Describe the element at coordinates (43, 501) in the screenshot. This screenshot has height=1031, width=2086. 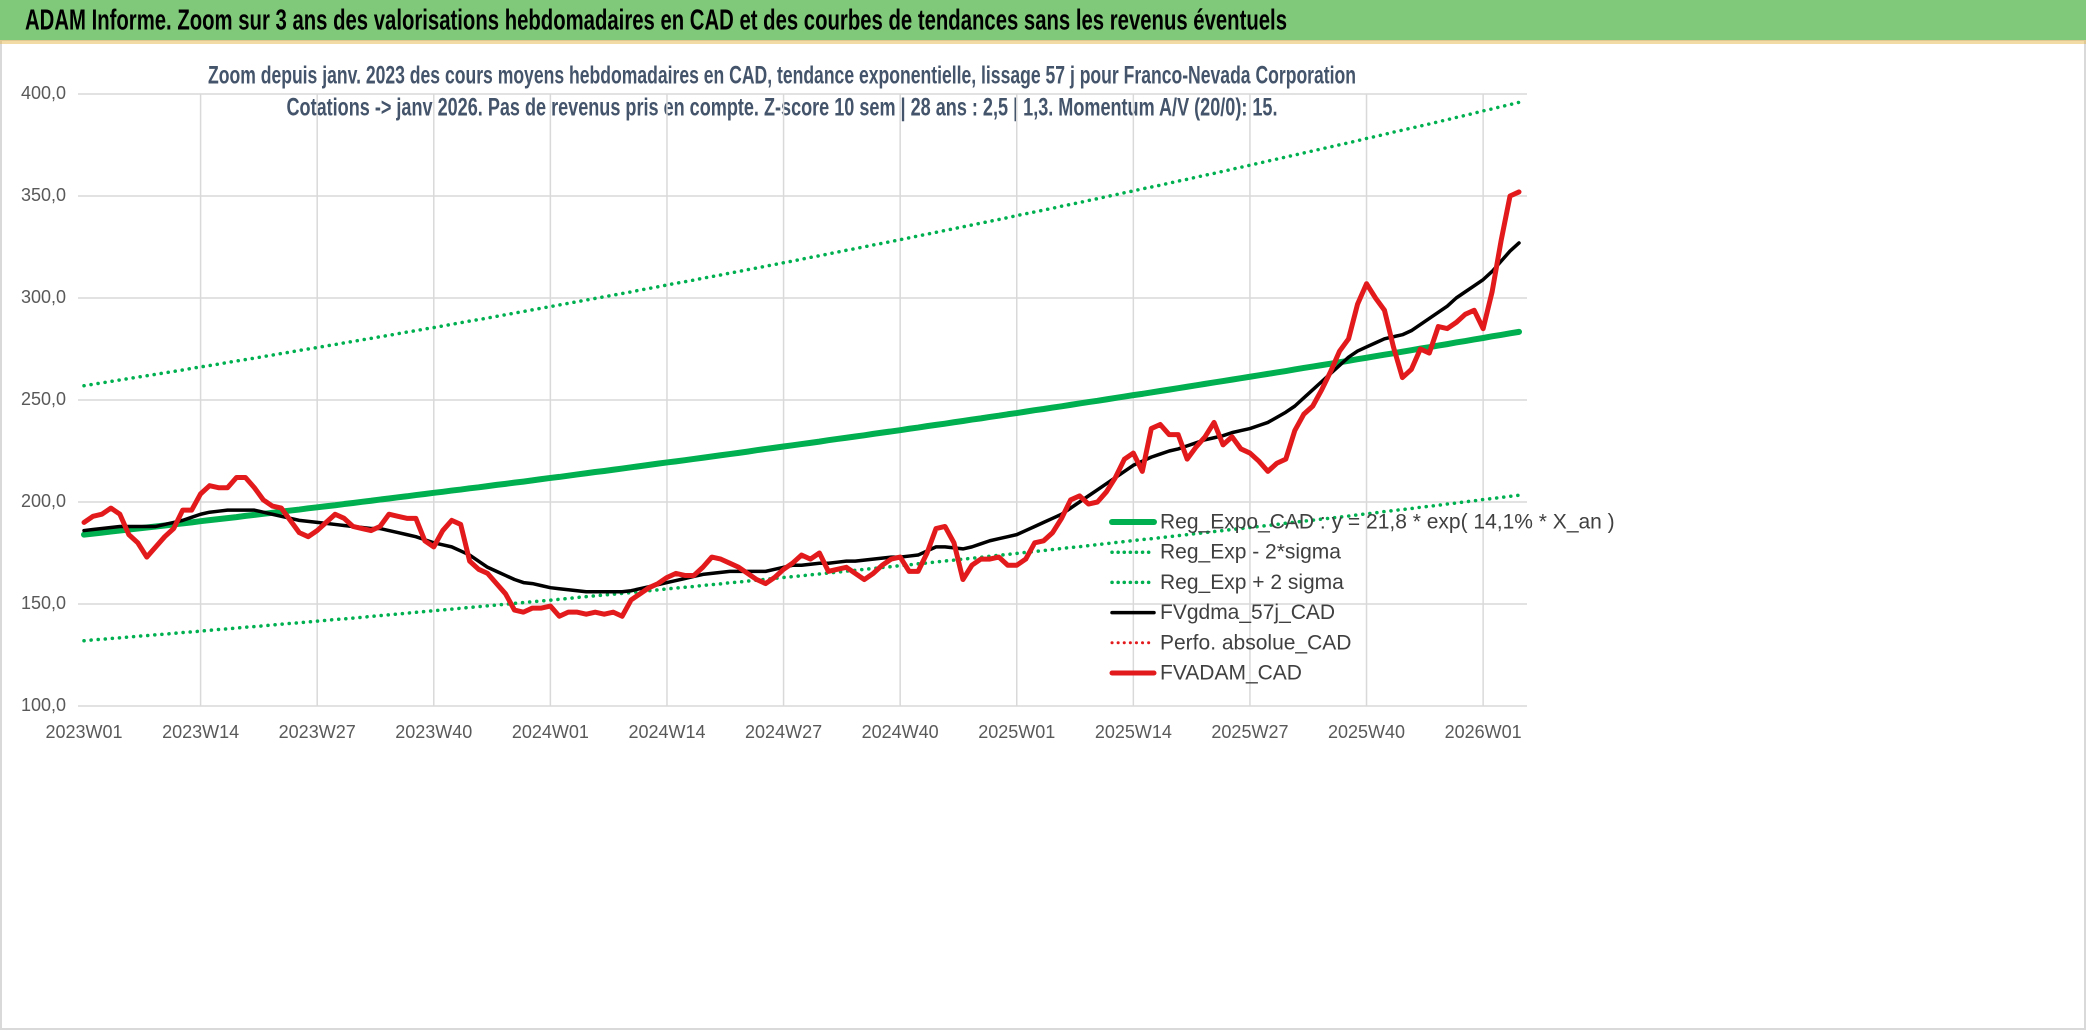
I see `y-tick-label: 200,0` at that location.